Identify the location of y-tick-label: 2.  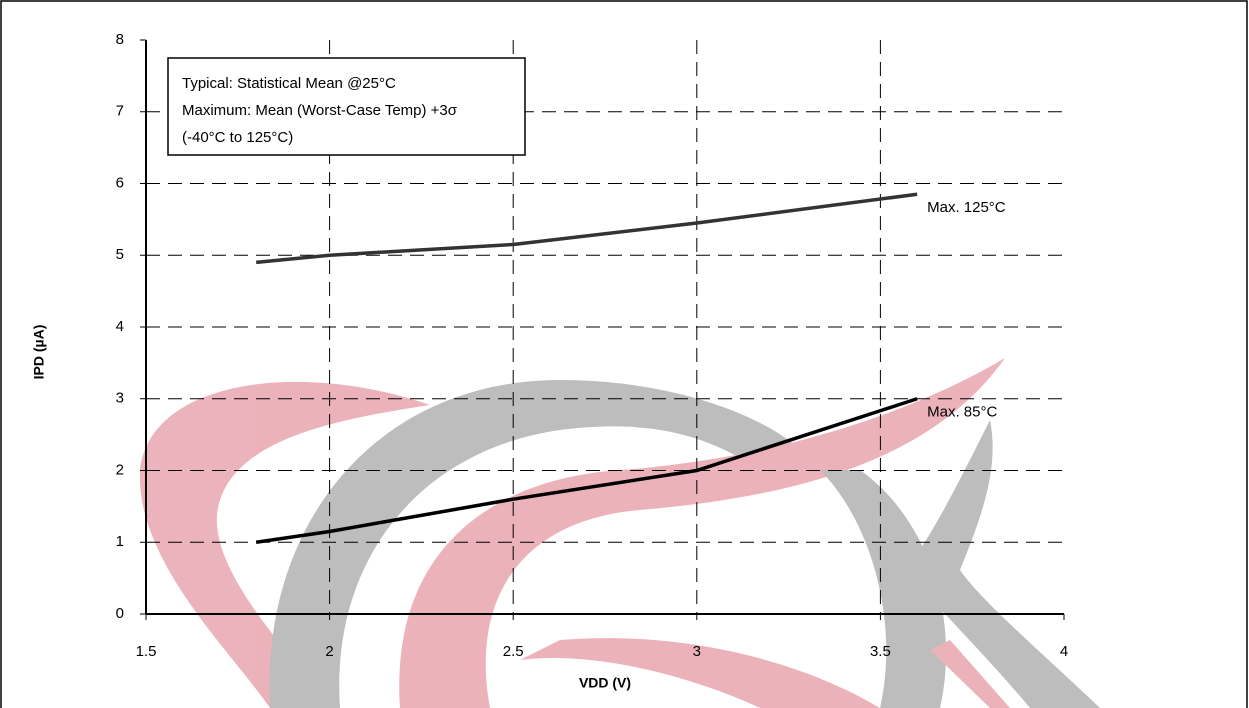
(120, 469).